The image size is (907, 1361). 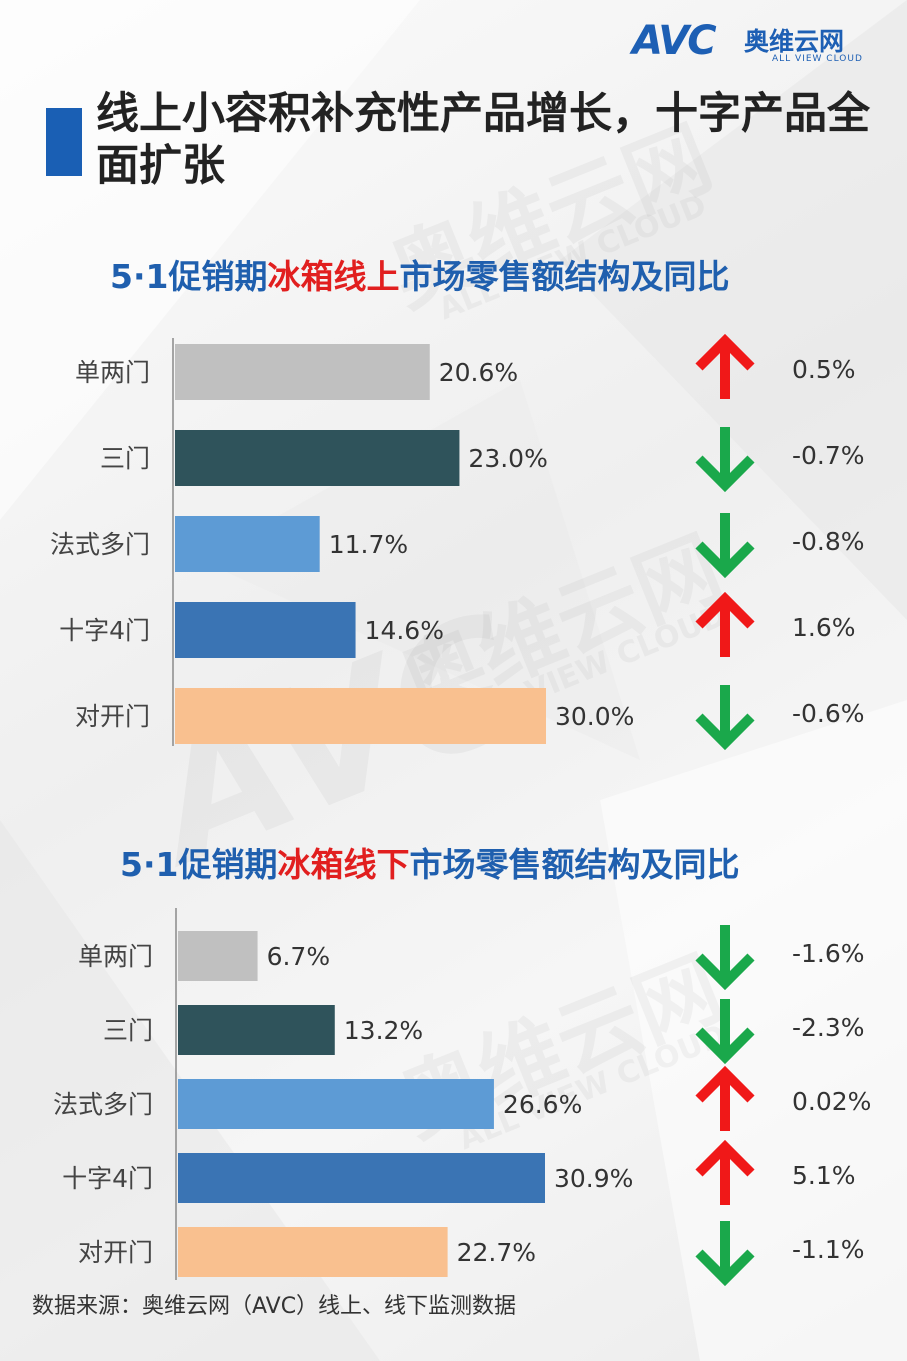 I want to click on bar-value-label: 22.7%, so click(x=496, y=1252).